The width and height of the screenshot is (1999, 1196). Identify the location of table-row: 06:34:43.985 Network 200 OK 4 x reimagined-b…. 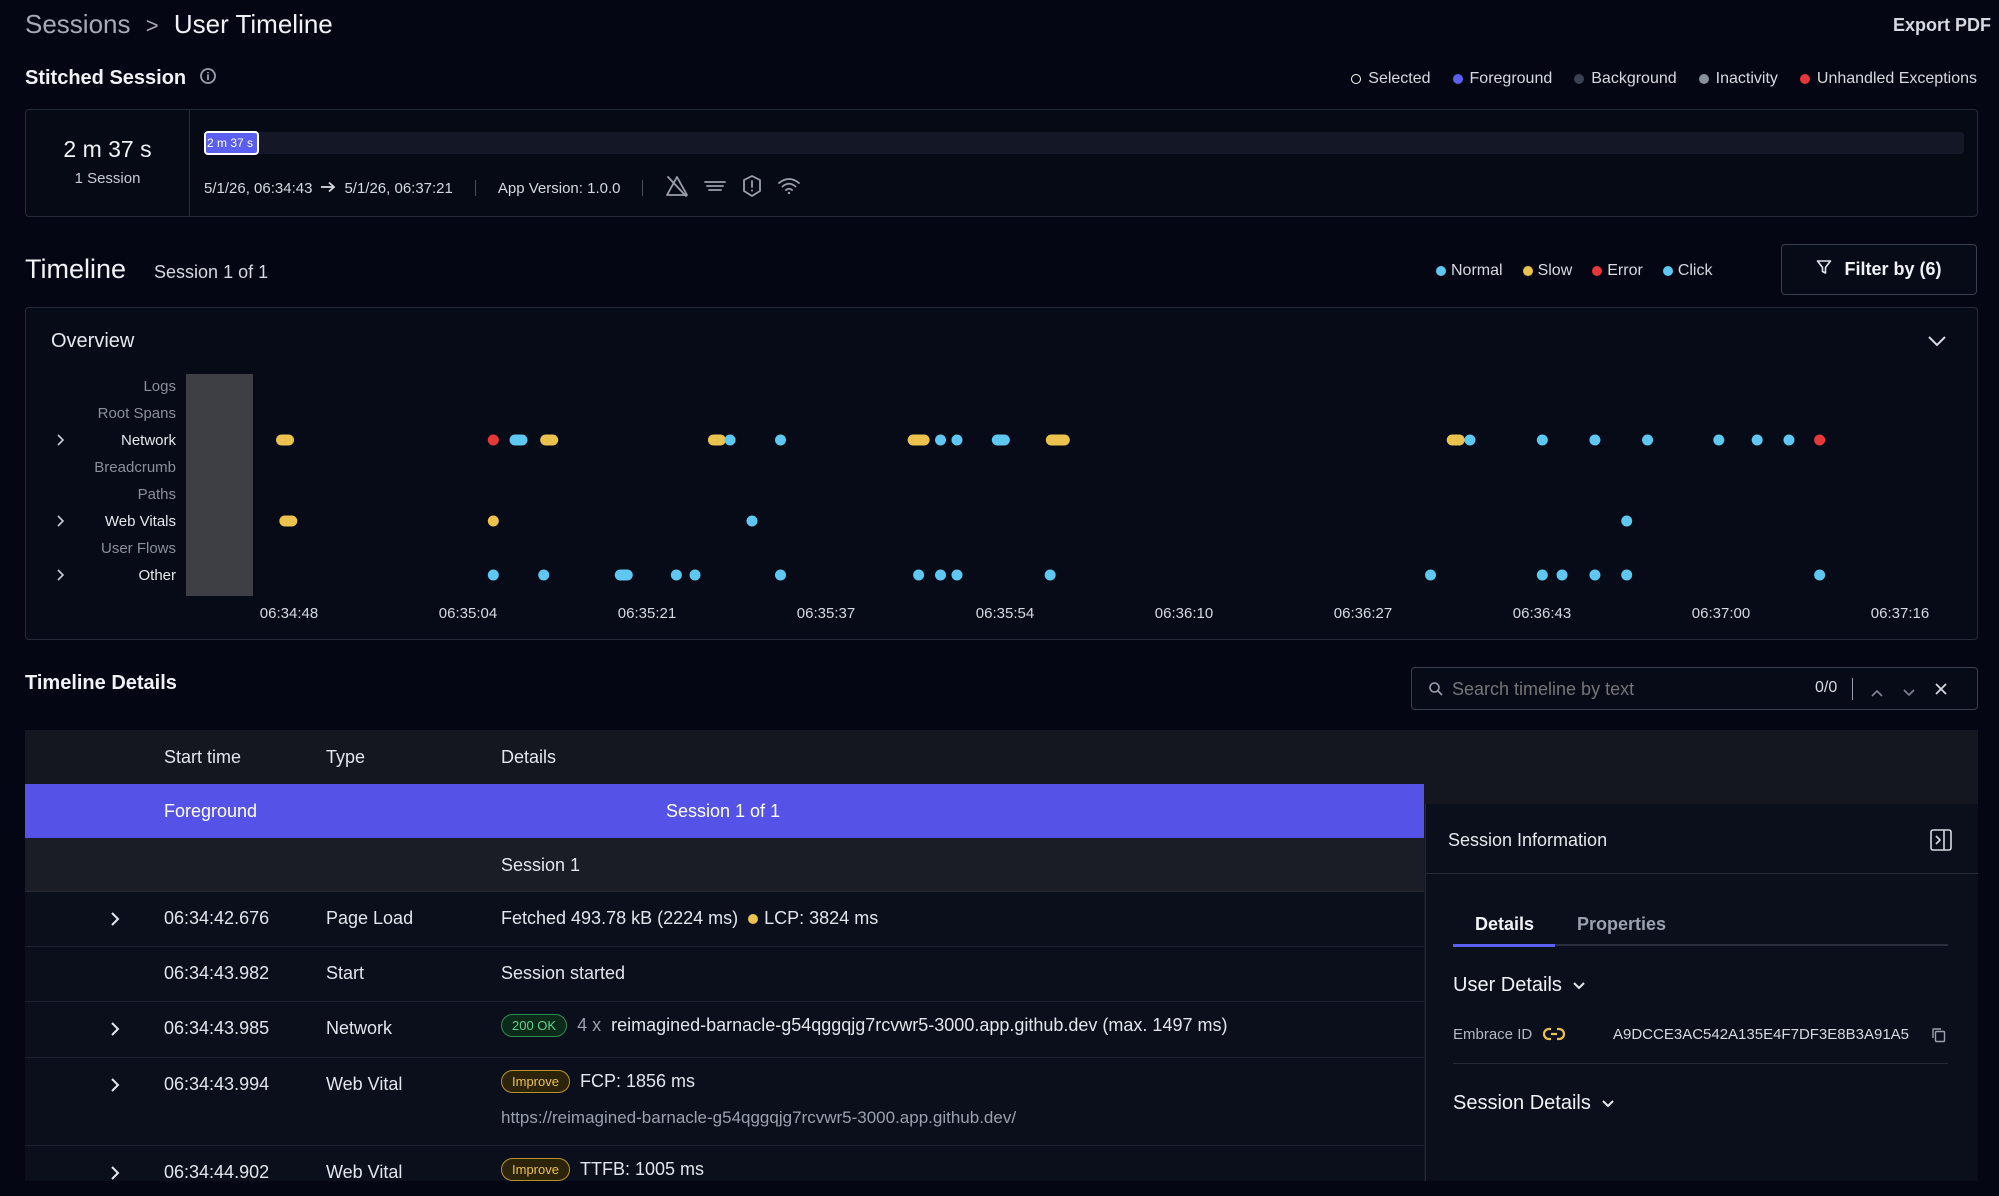
(724, 1030).